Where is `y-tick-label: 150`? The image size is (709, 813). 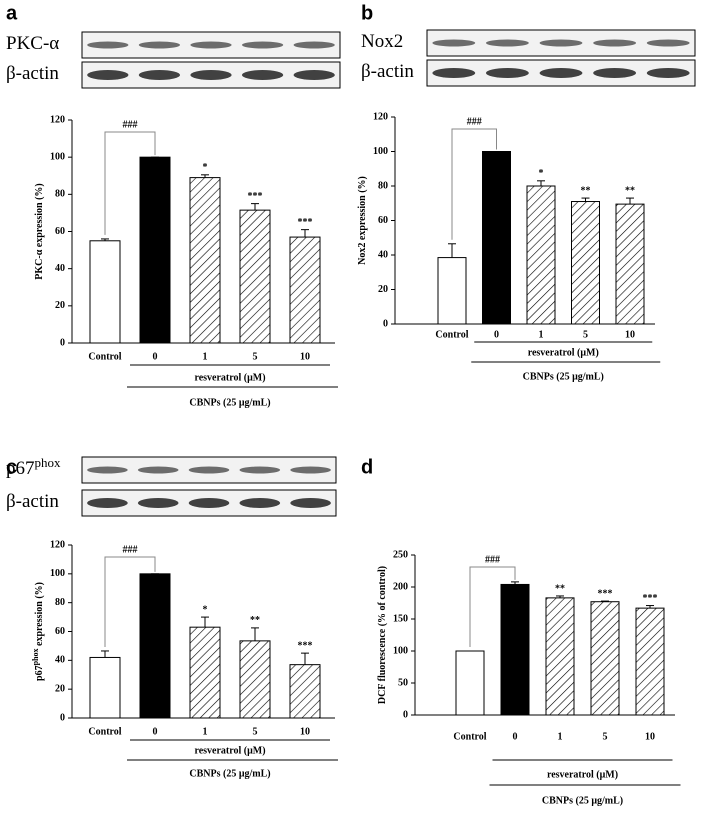
y-tick-label: 150 is located at coordinates (400, 618).